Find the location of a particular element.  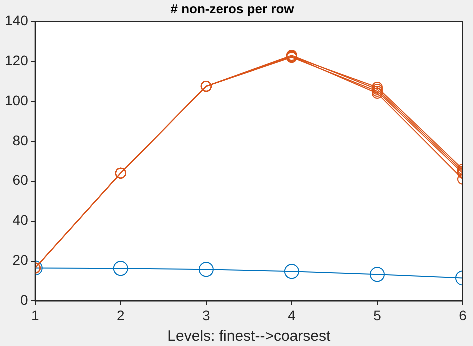

y-tick-label: 140 is located at coordinates (17, 20).